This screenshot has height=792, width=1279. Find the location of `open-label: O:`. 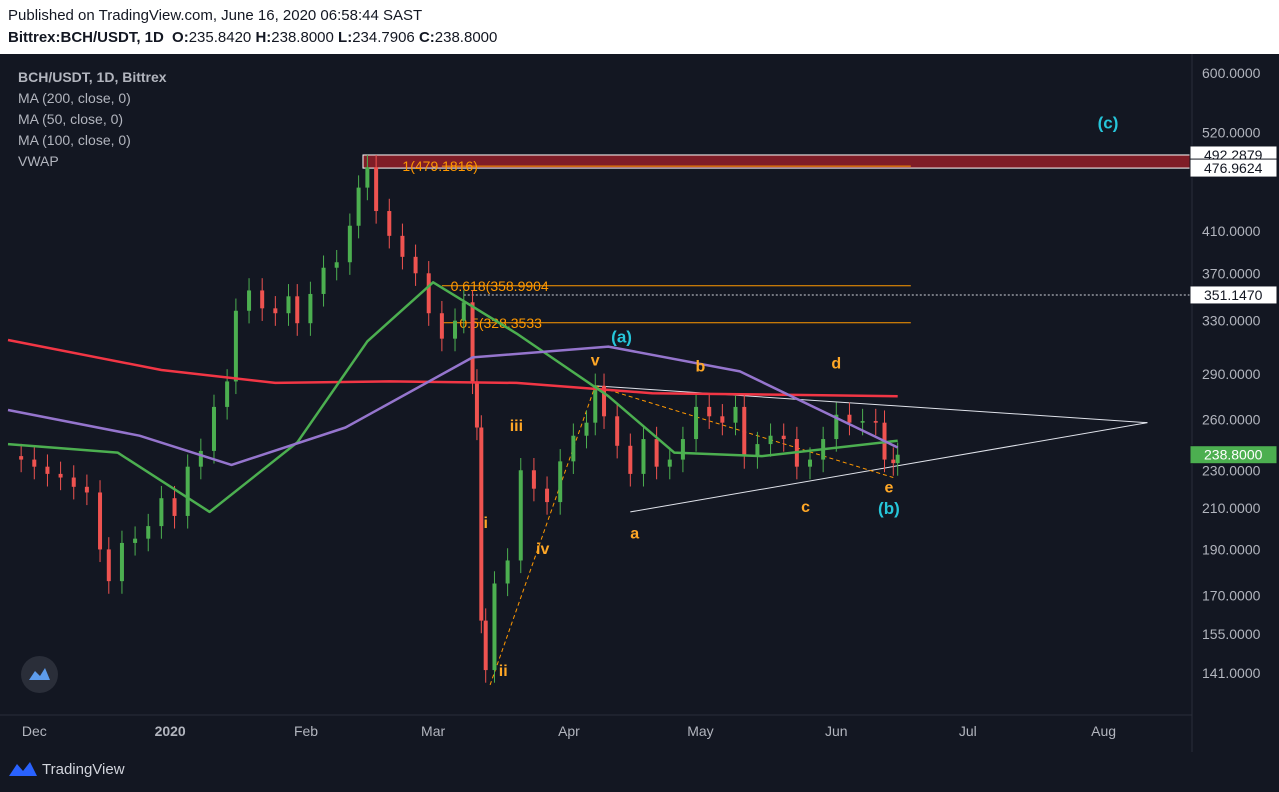

open-label: O: is located at coordinates (180, 37).